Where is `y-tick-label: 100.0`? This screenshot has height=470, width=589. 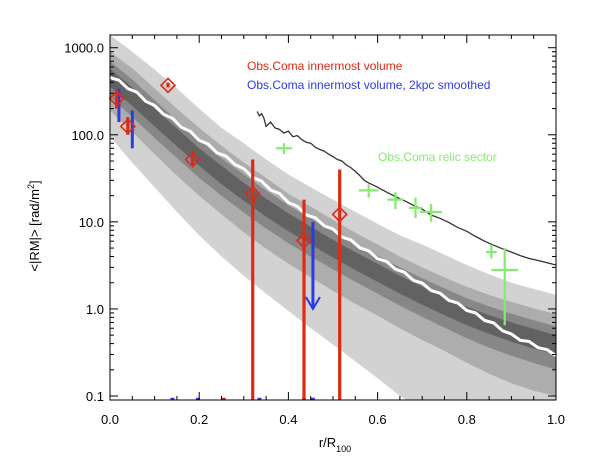 y-tick-label: 100.0 is located at coordinates (87, 135).